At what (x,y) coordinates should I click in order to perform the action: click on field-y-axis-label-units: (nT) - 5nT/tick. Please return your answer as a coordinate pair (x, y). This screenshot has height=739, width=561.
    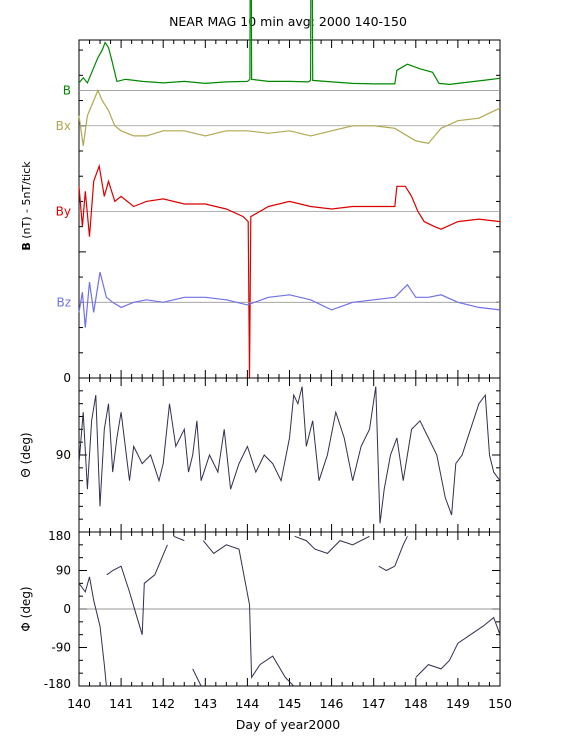
    Looking at the image, I should click on (26, 202).